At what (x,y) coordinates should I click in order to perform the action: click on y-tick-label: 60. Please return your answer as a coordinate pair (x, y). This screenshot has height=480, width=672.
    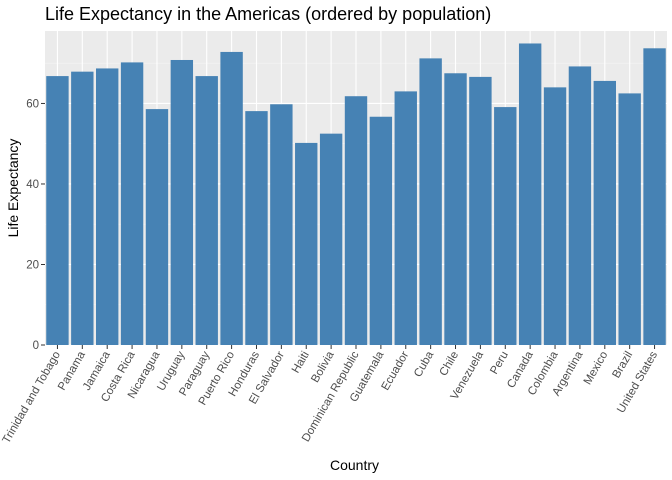
    Looking at the image, I should click on (32, 104).